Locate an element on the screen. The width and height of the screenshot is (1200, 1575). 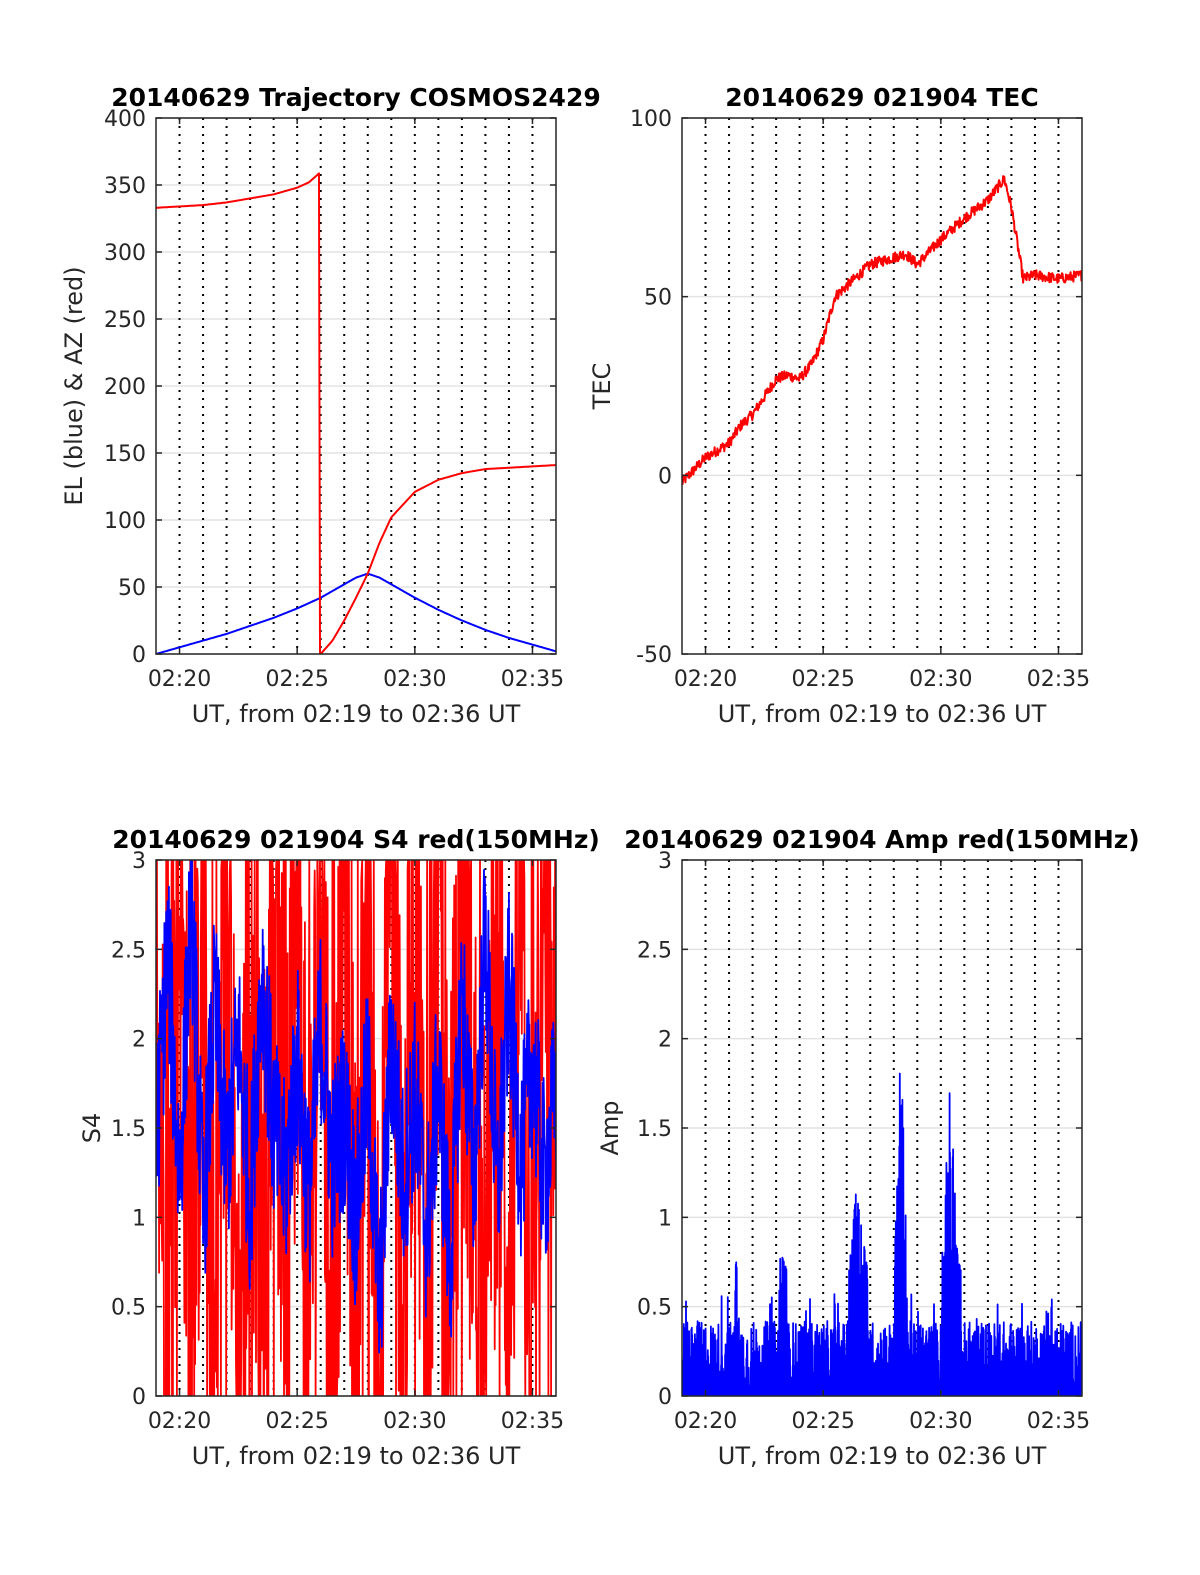
y-axis-label: TEC is located at coordinates (602, 387).